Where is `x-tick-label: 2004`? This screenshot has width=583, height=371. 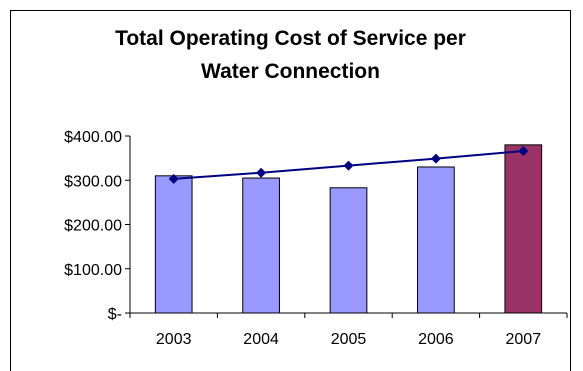
x-tick-label: 2004 is located at coordinates (261, 339).